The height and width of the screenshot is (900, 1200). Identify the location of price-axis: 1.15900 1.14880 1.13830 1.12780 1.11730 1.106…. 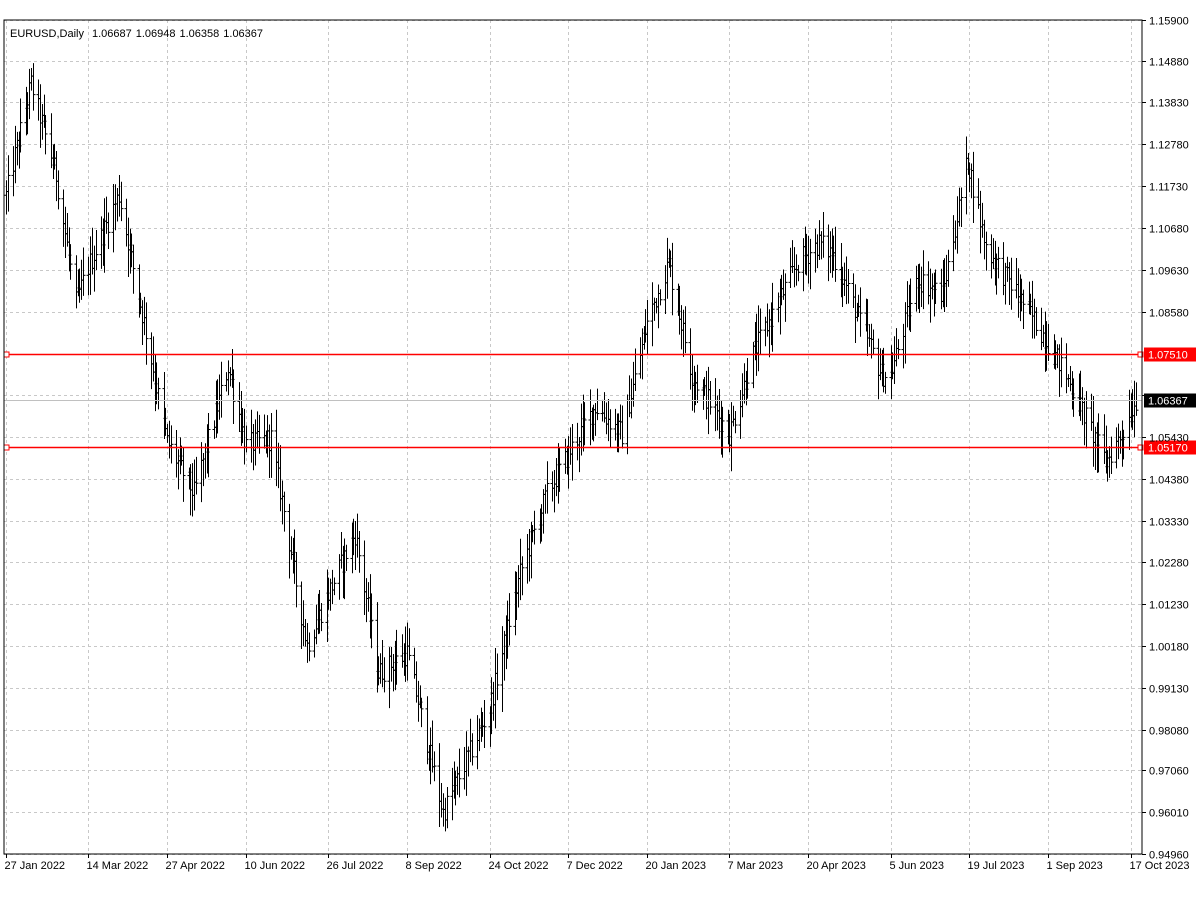
(1165, 439).